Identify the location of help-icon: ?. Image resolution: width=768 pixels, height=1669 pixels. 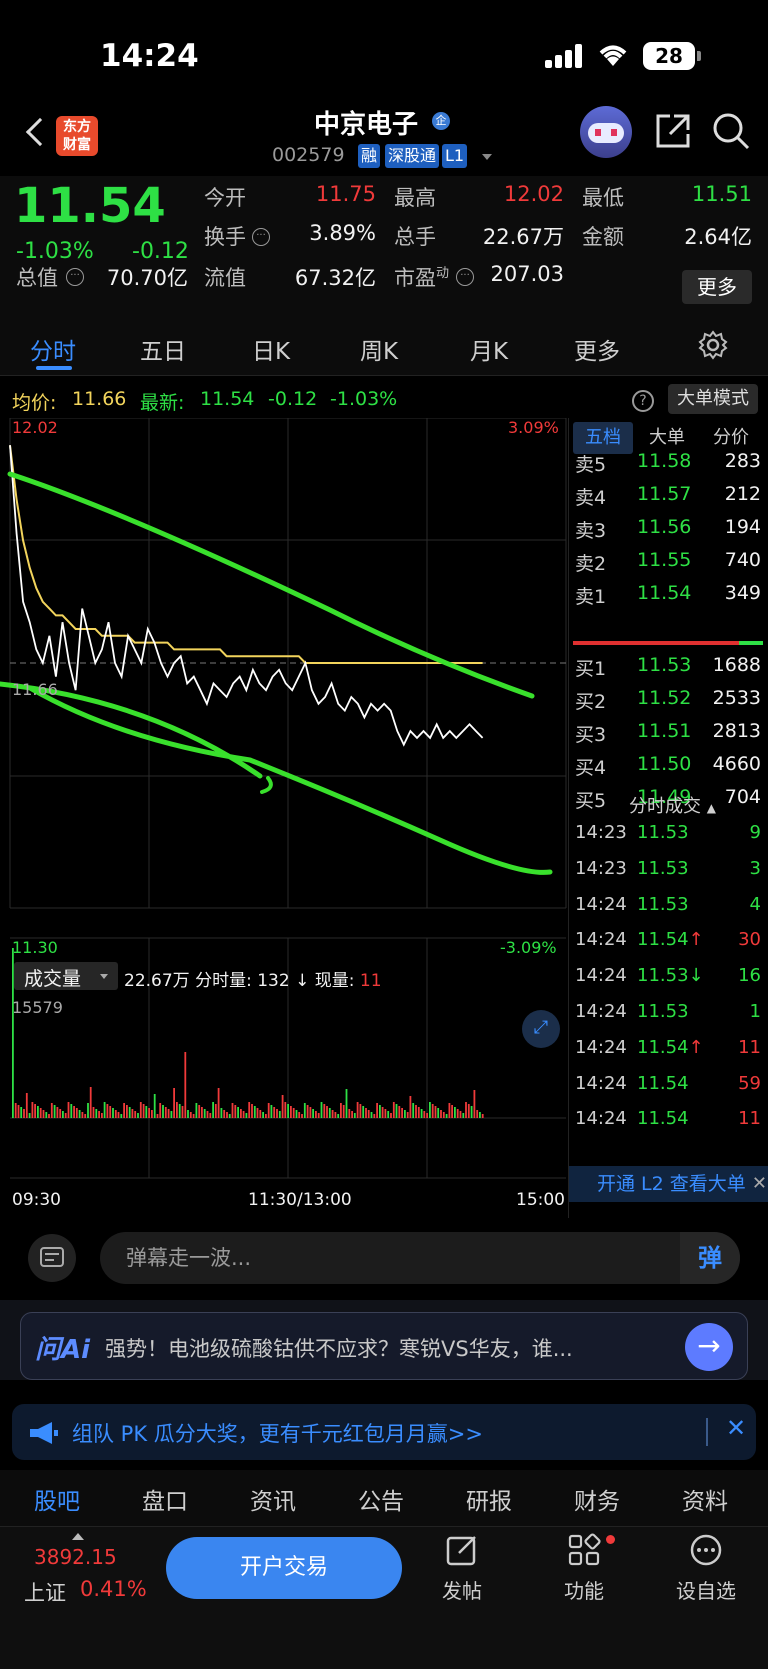
(643, 401).